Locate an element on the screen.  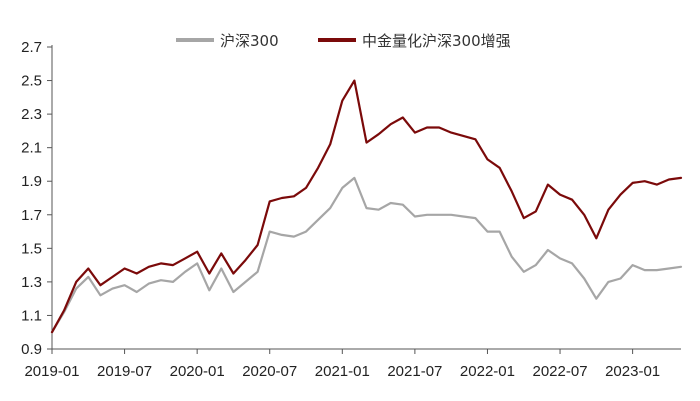
legend-label-hs300: 沪深300 is located at coordinates (249, 41).